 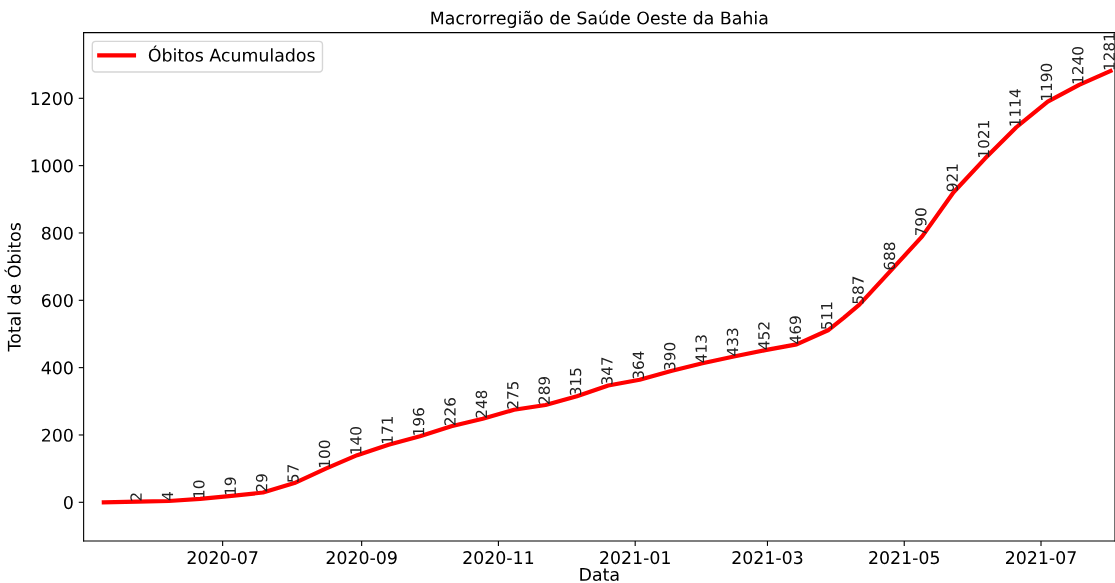 What do you see at coordinates (52, 166) in the screenshot?
I see `y-tick-label: 1000` at bounding box center [52, 166].